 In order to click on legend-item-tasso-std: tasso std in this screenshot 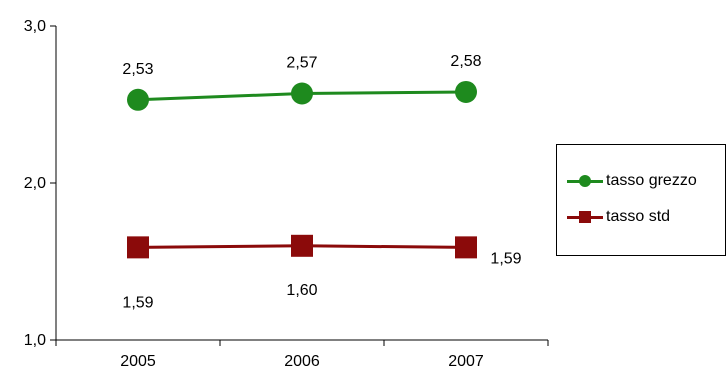, I will do `click(618, 217)`.